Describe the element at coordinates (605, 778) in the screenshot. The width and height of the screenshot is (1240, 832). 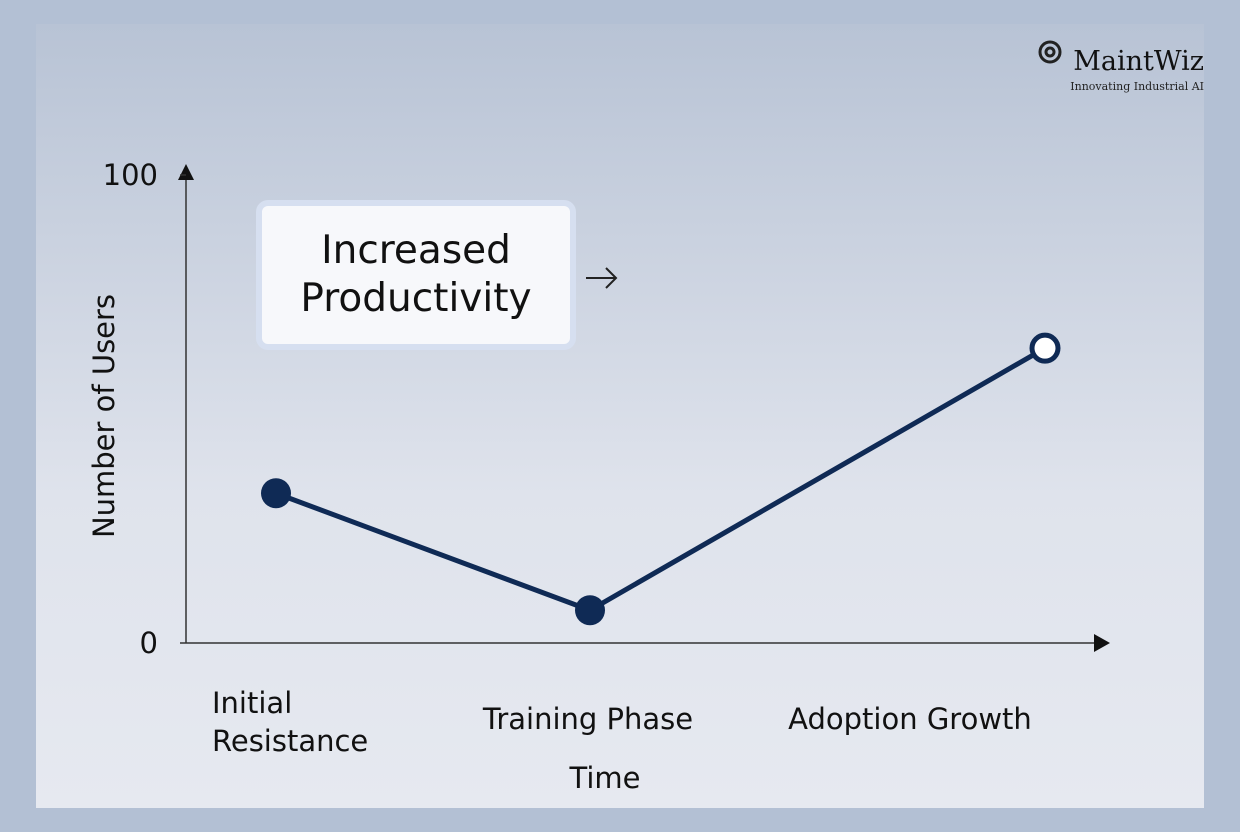
I see `x-axis-label: Time` at that location.